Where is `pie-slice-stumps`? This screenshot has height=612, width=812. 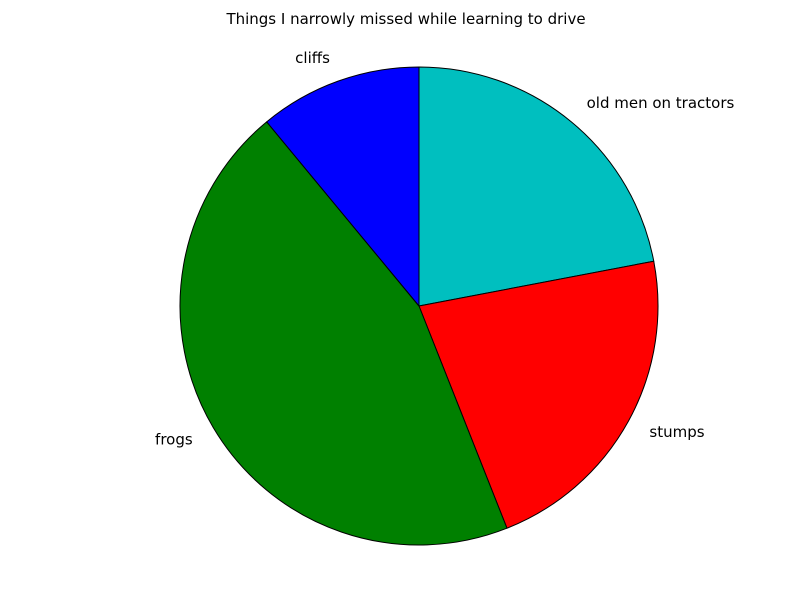 pie-slice-stumps is located at coordinates (538, 394).